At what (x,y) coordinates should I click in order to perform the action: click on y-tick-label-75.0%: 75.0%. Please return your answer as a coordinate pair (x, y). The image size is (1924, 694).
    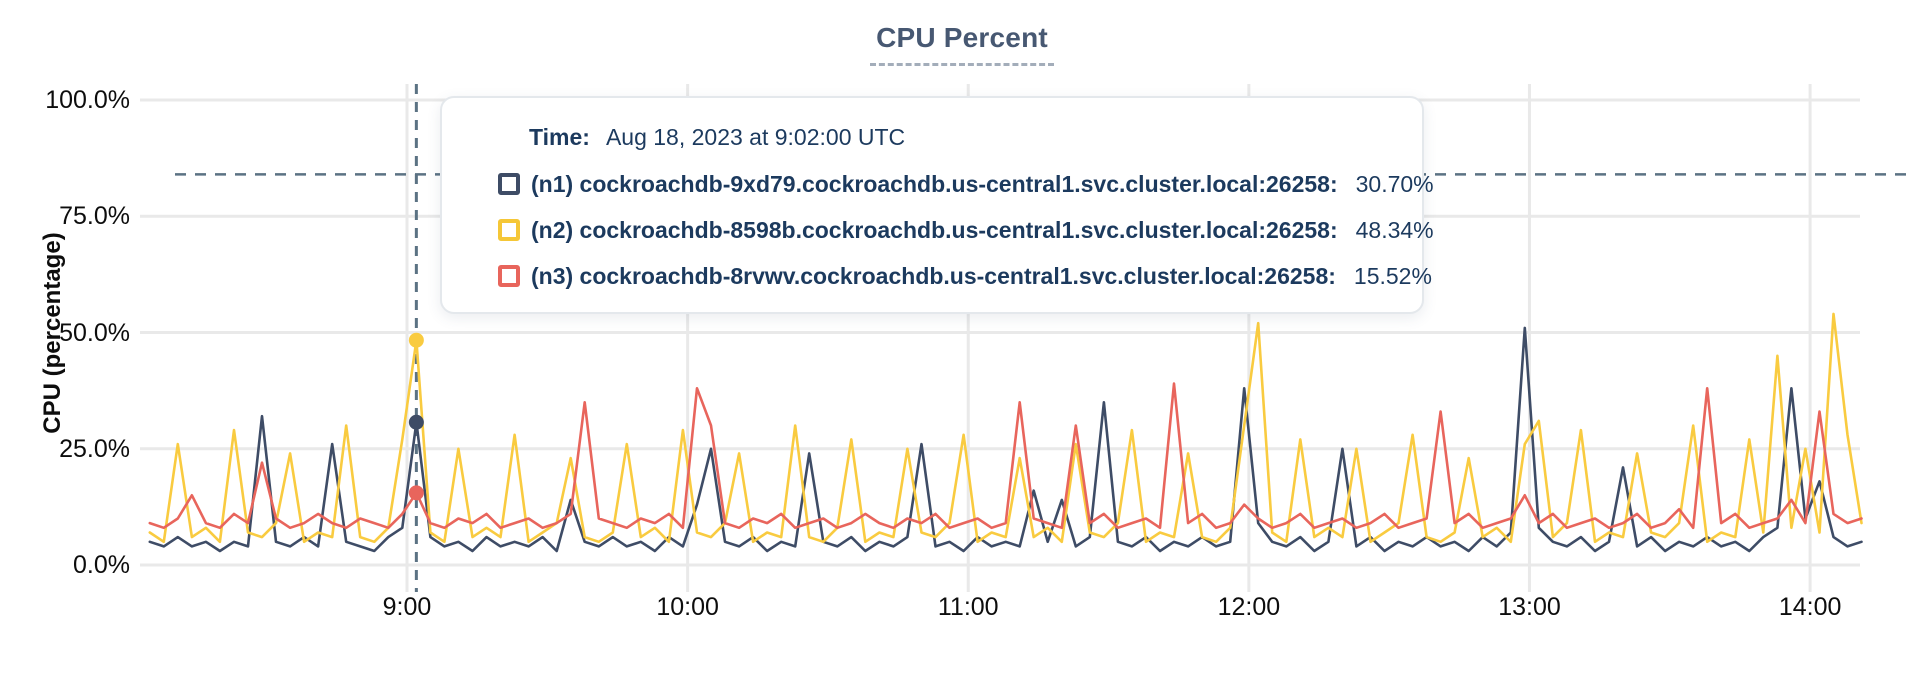
    Looking at the image, I should click on (94, 216).